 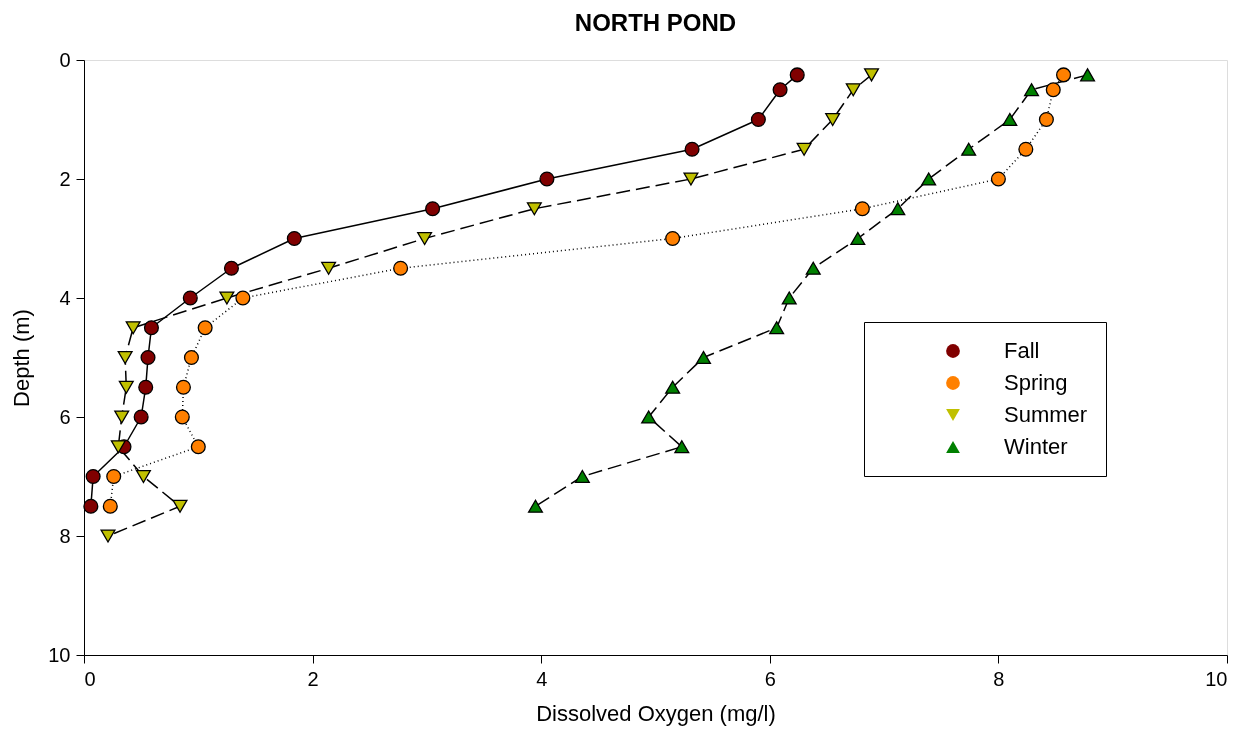 What do you see at coordinates (65, 535) in the screenshot?
I see `y-tick-label: 8` at bounding box center [65, 535].